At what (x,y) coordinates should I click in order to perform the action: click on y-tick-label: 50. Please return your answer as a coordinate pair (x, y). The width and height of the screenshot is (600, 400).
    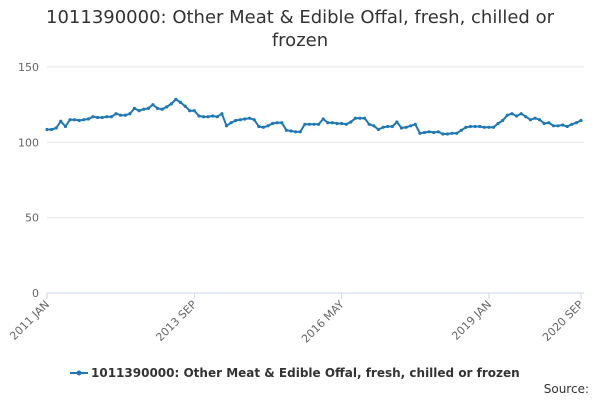
    Looking at the image, I should click on (32, 218).